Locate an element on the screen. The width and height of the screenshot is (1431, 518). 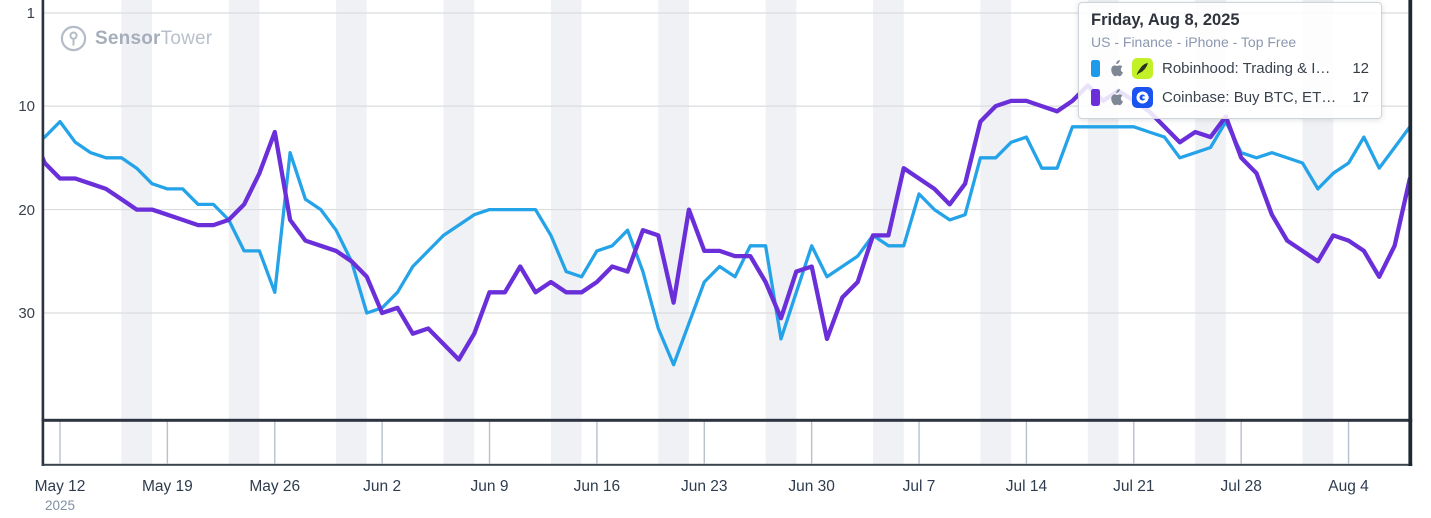
y-axis-label: 20 is located at coordinates (26, 210).